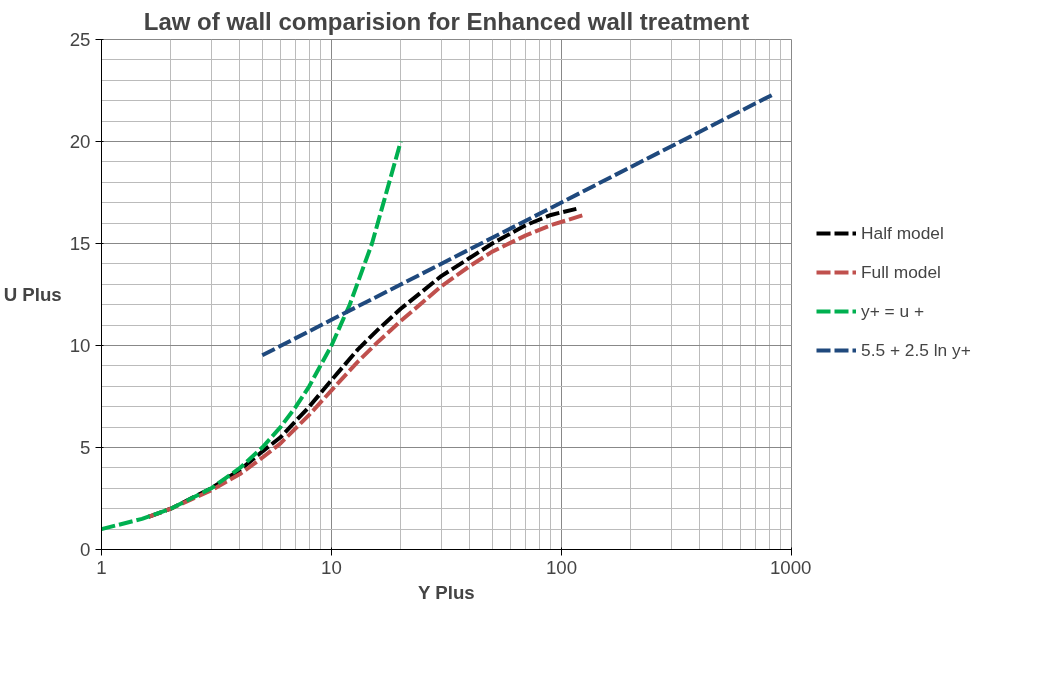 The image size is (1050, 700). What do you see at coordinates (80, 345) in the screenshot?
I see `y-tick-label: 10` at bounding box center [80, 345].